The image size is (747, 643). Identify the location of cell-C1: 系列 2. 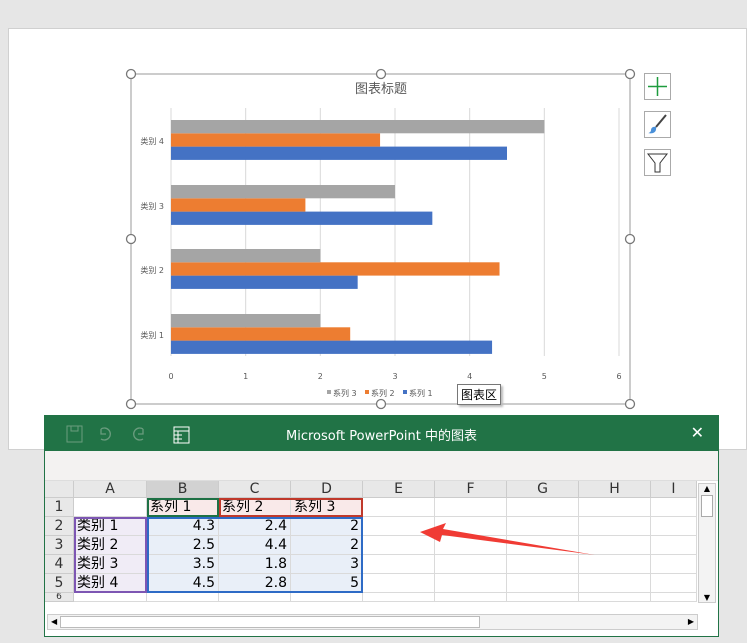
(255, 507).